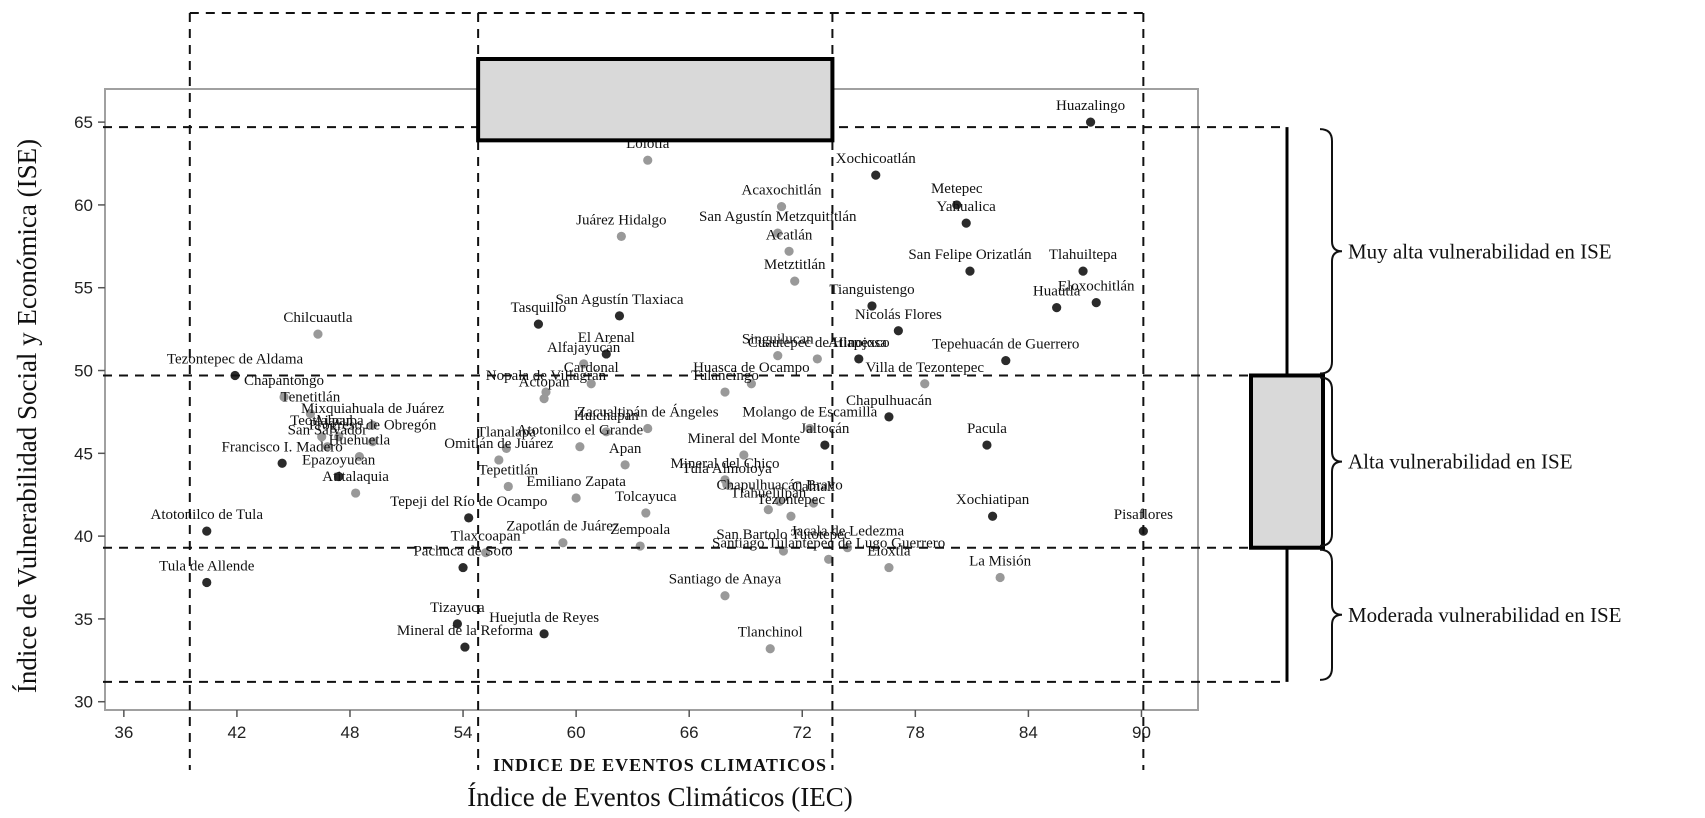  What do you see at coordinates (83, 371) in the screenshot?
I see `y-tick-label: 50` at bounding box center [83, 371].